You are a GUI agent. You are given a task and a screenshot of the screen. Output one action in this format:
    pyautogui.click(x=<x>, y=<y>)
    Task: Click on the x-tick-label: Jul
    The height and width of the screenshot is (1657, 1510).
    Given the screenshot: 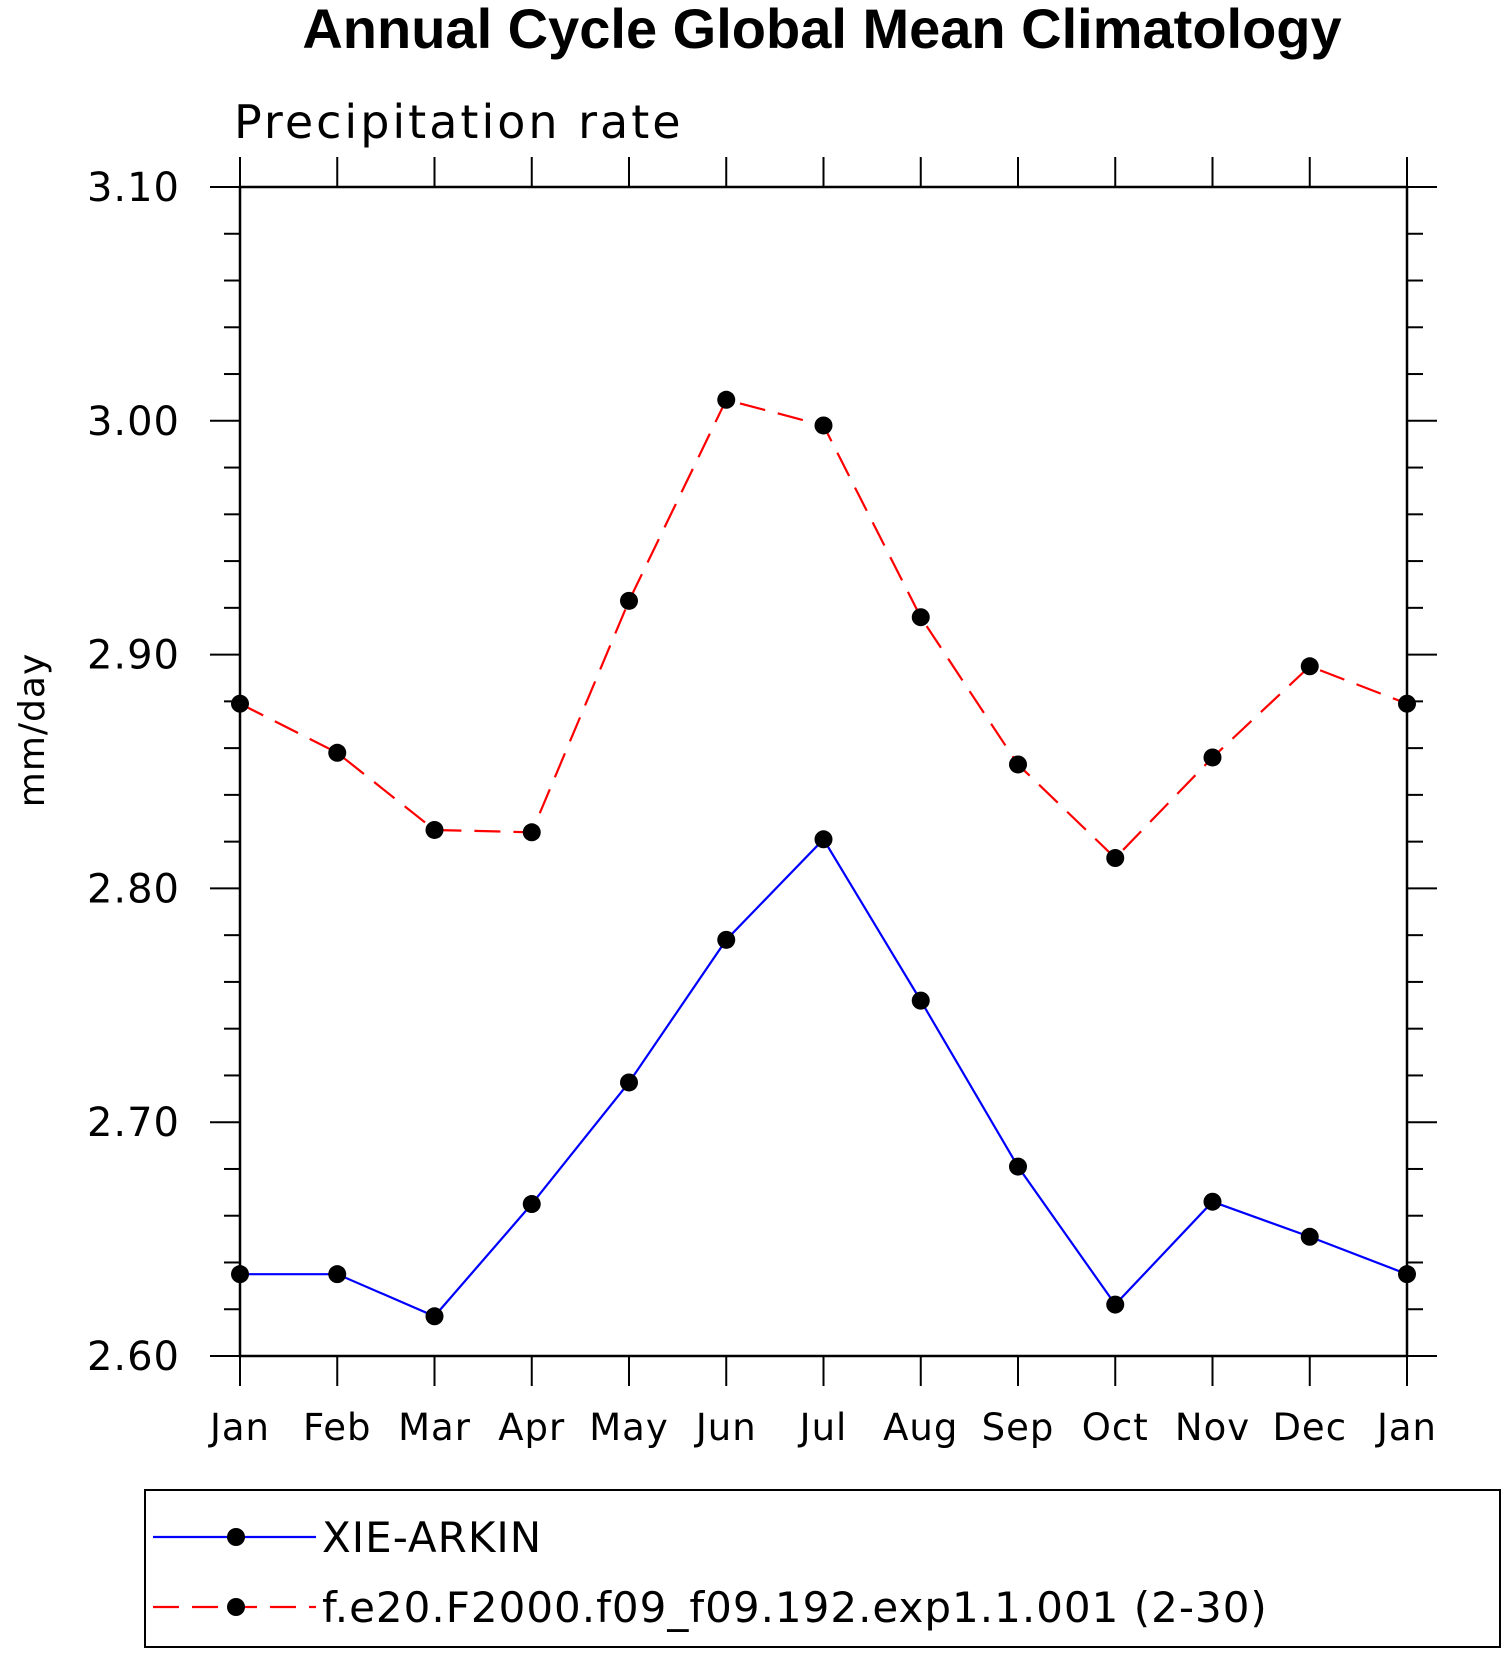 What is the action you would take?
    pyautogui.click(x=823, y=1427)
    